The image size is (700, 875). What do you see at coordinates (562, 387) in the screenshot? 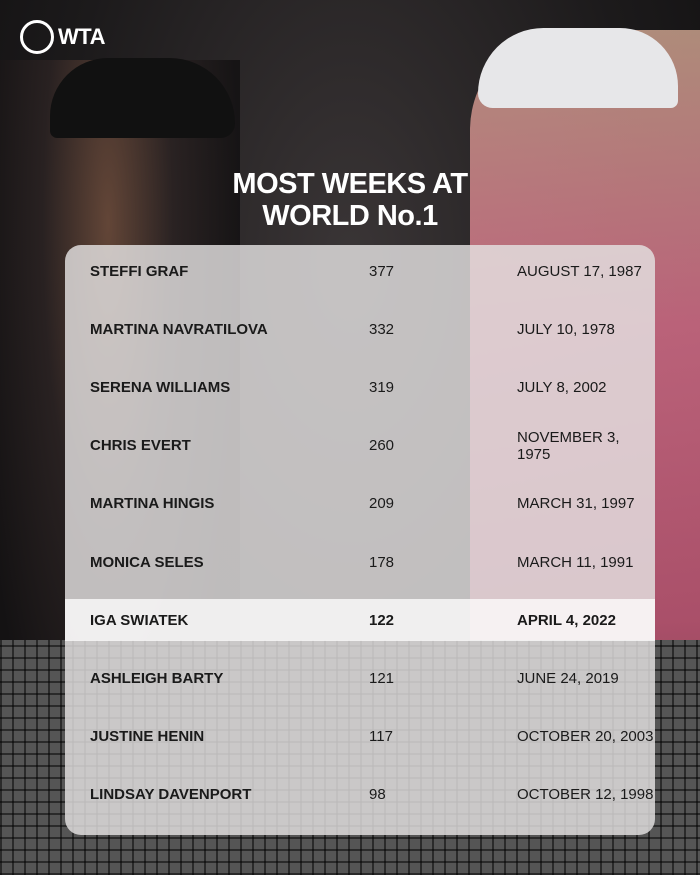
I see `first-reached-date: JULY 8, 2002` at bounding box center [562, 387].